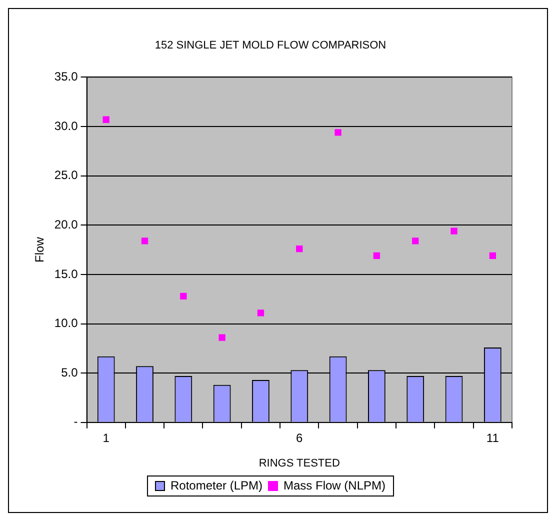 This screenshot has width=558, height=523. What do you see at coordinates (66, 175) in the screenshot?
I see `y-tick-label: 25.0` at bounding box center [66, 175].